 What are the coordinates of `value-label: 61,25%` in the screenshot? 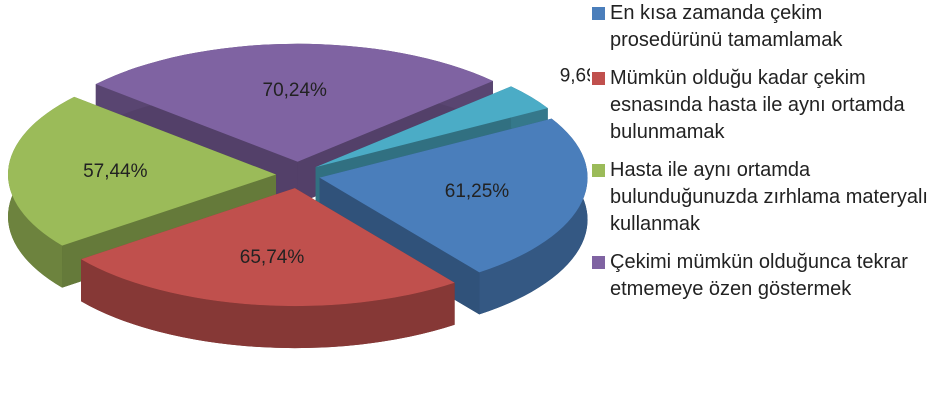 It's located at (477, 191).